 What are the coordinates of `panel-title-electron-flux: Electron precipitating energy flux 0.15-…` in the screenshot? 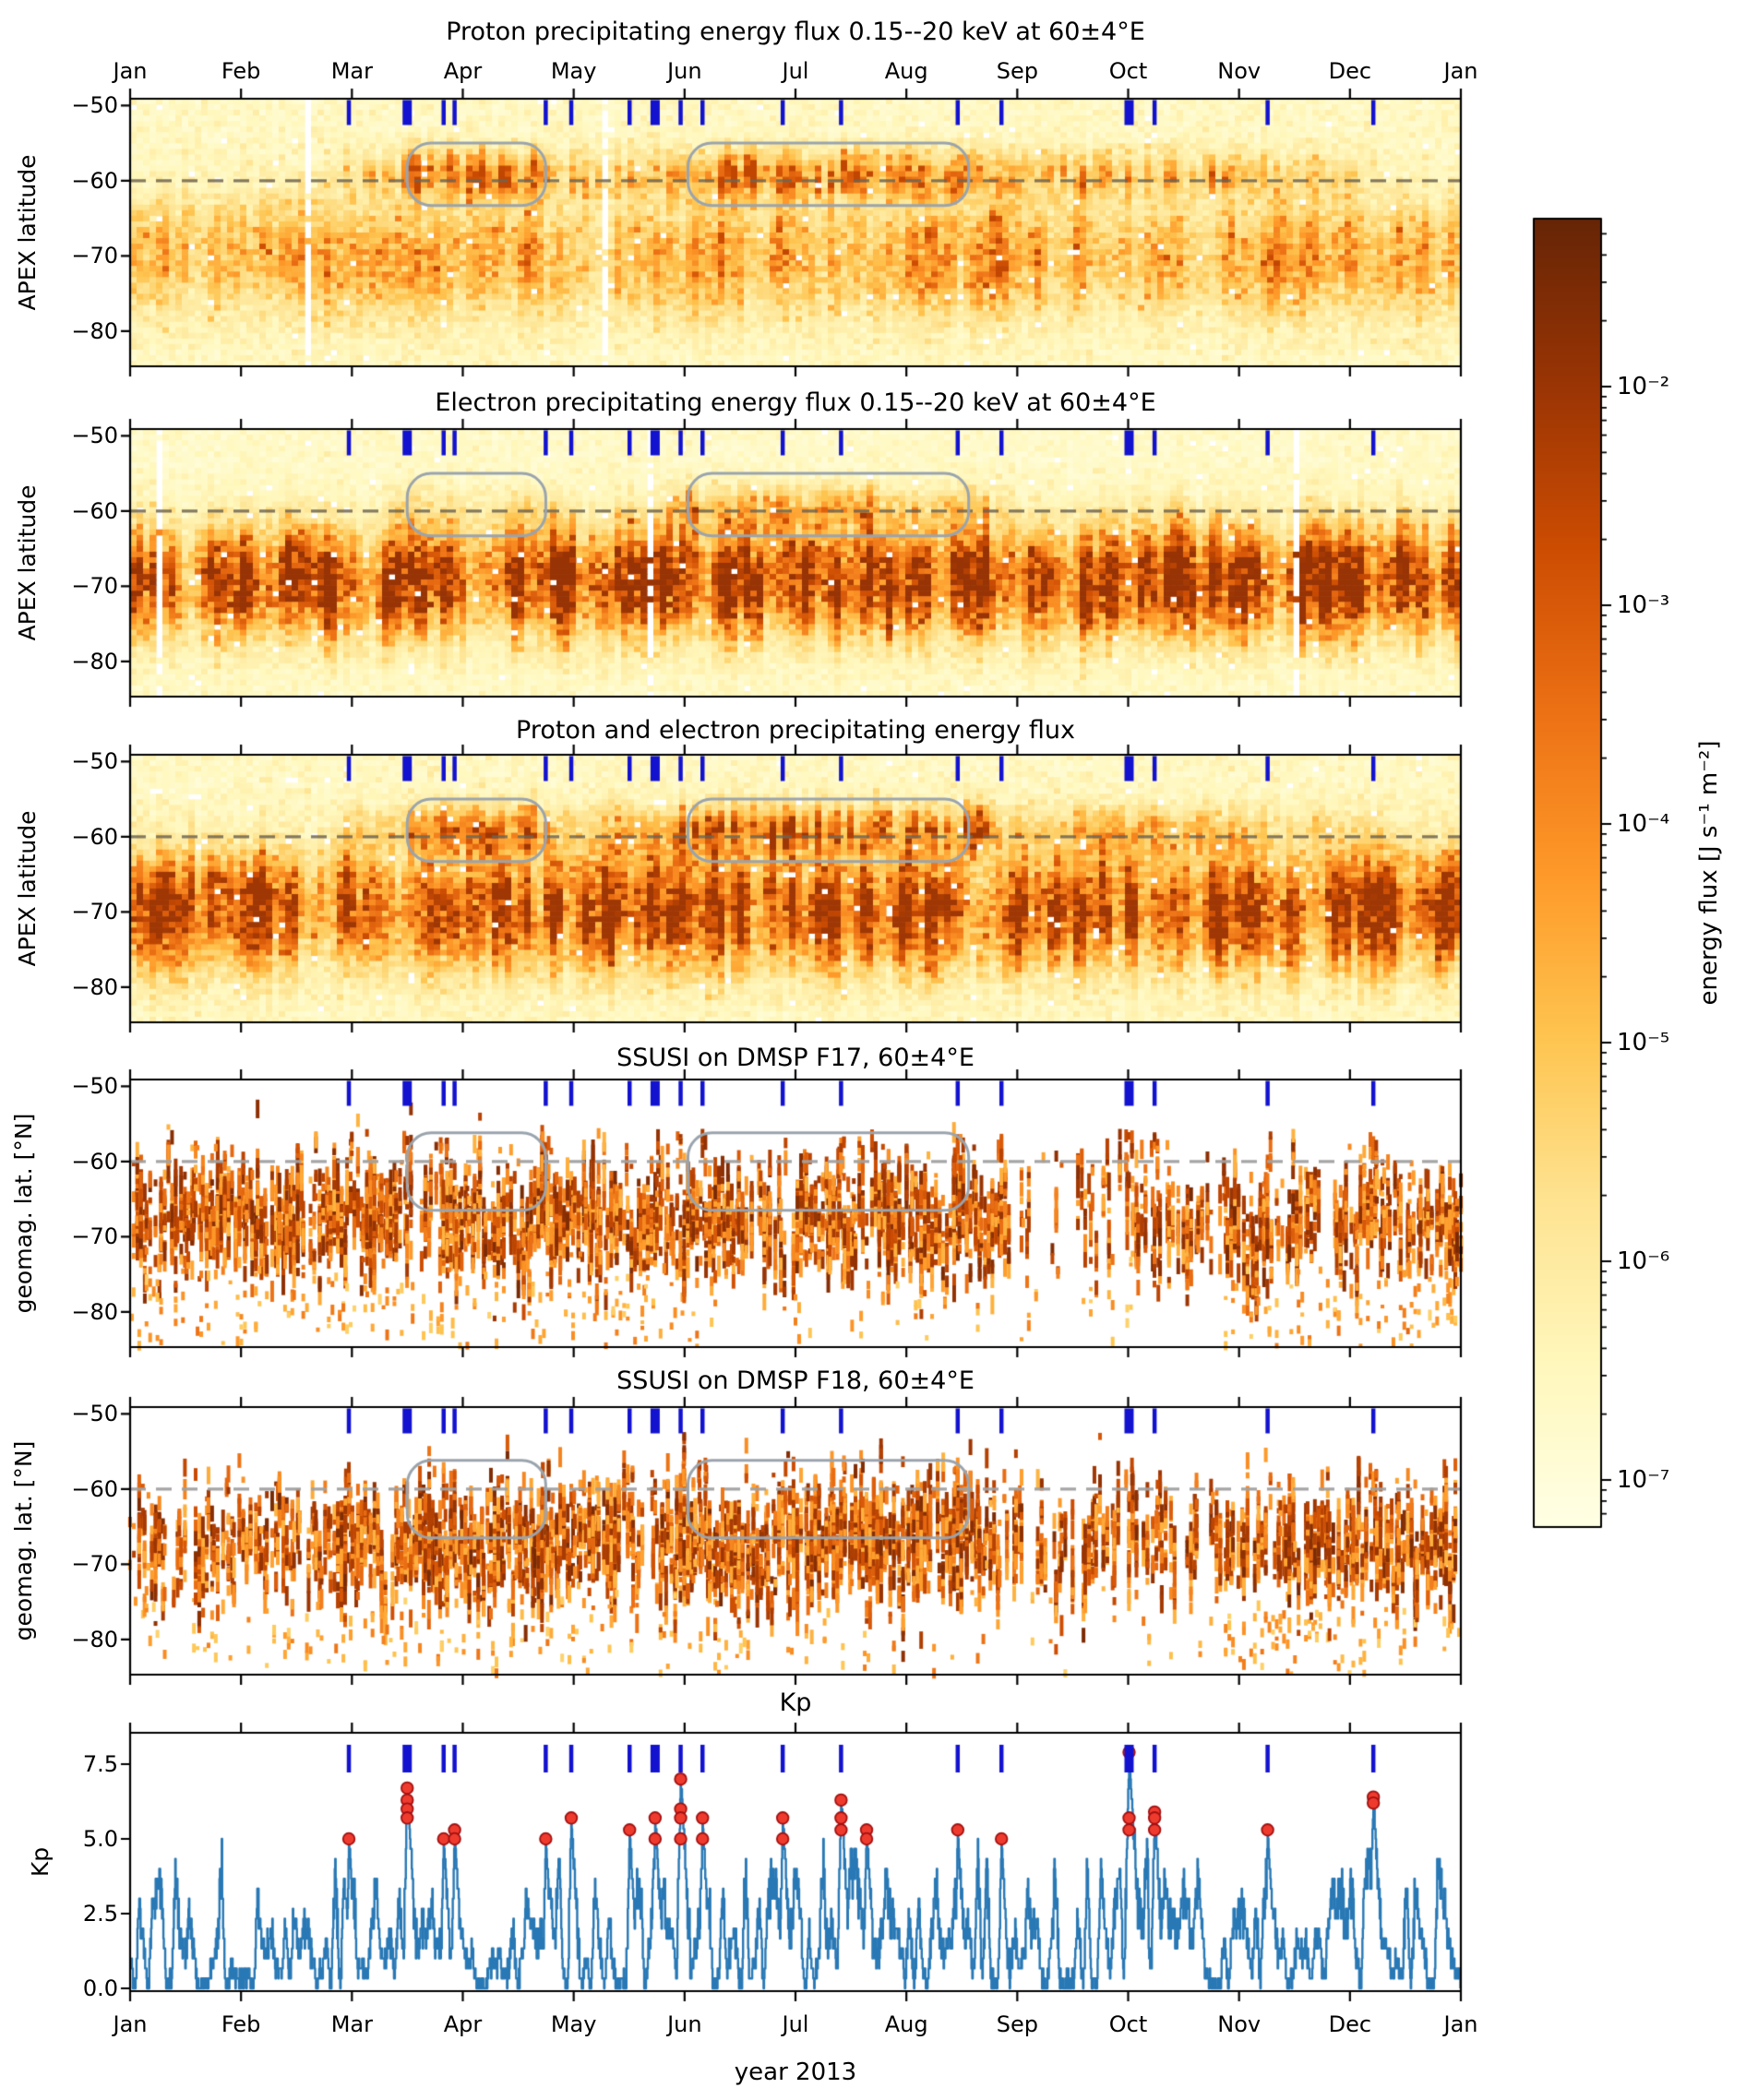 It's located at (795, 402).